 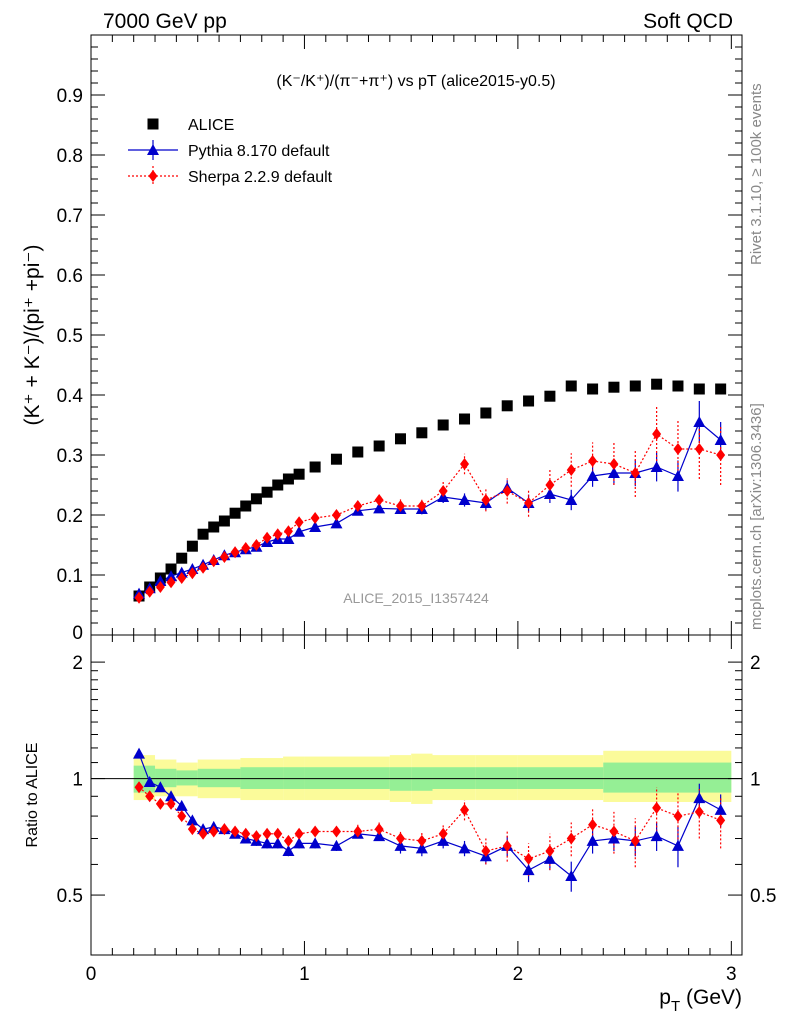 What do you see at coordinates (153, 149) in the screenshot?
I see `legend-pythia-marker` at bounding box center [153, 149].